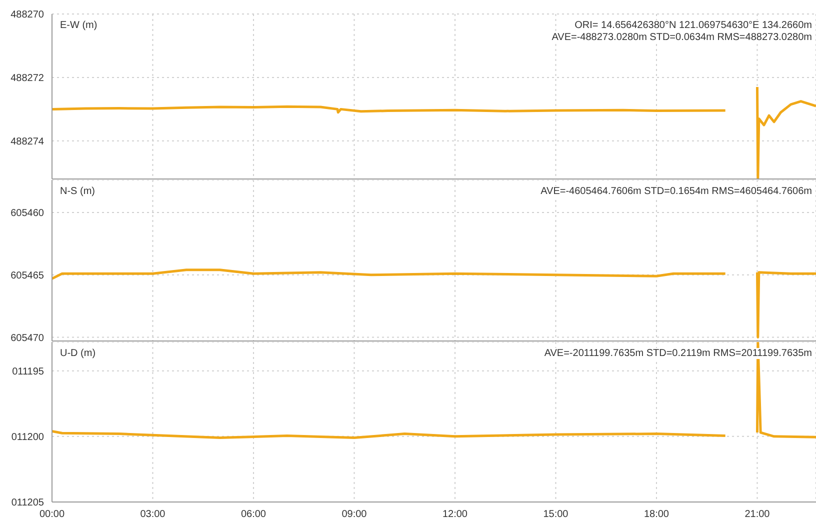 This screenshot has height=520, width=816. Describe the element at coordinates (556, 514) in the screenshot. I see `x-tick-label: 15:00` at that location.